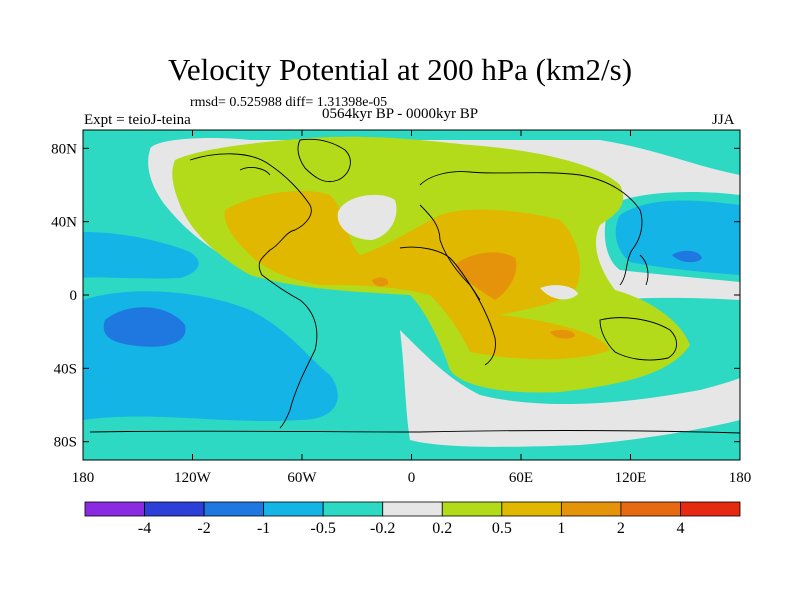 The height and width of the screenshot is (600, 800). Describe the element at coordinates (412, 478) in the screenshot. I see `lon-tick-label: 0` at that location.